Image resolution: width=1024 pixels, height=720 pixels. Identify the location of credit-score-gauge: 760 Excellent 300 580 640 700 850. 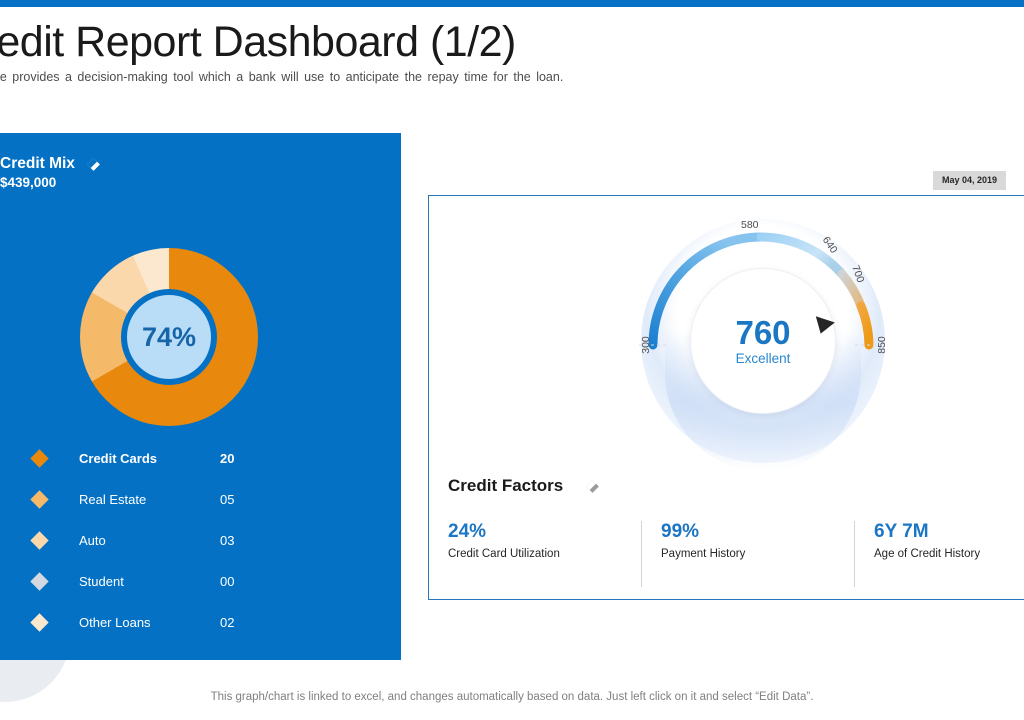
(761, 341).